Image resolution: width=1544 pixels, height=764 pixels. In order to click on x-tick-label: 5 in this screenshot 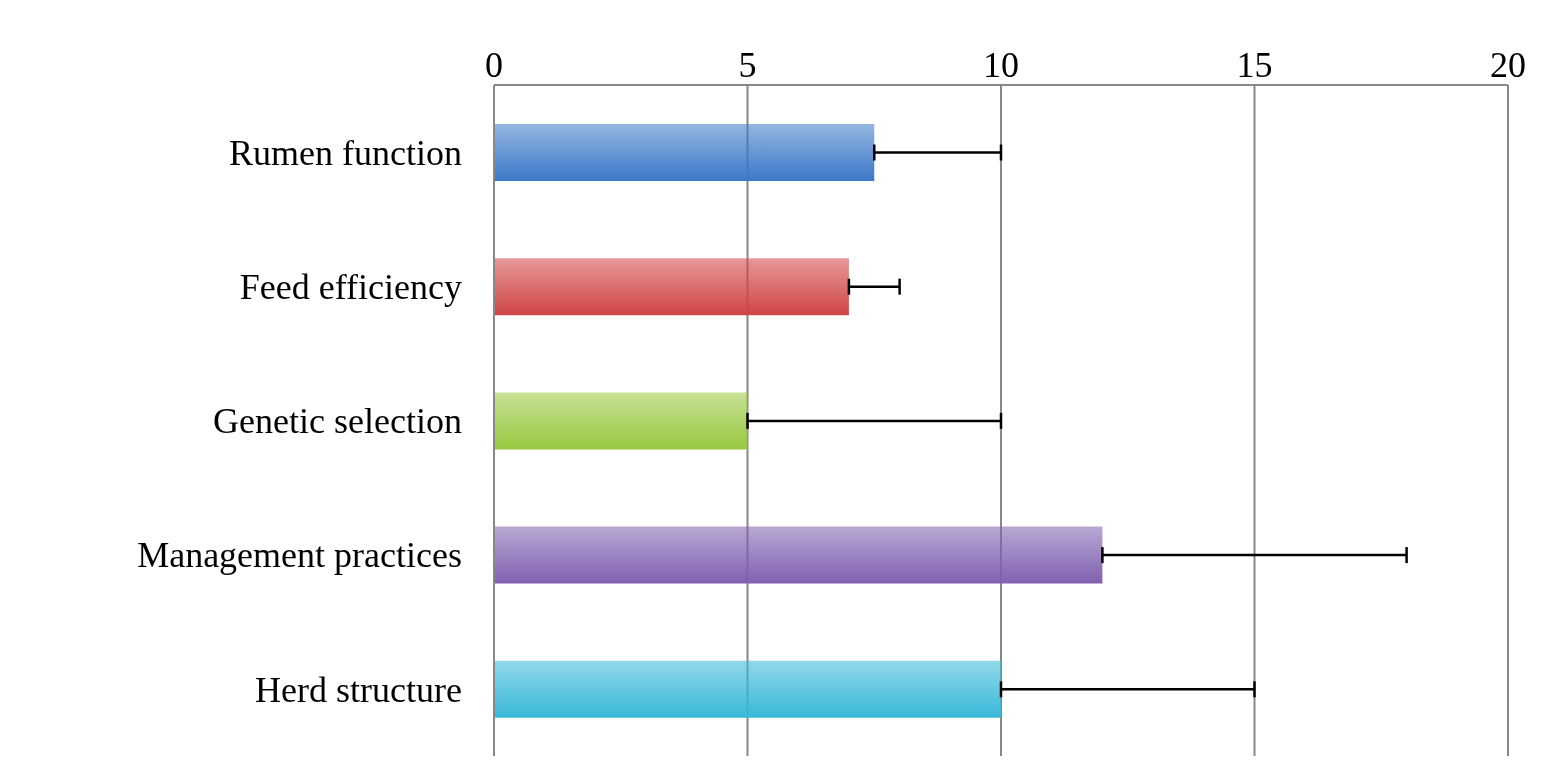, I will do `click(747, 65)`.